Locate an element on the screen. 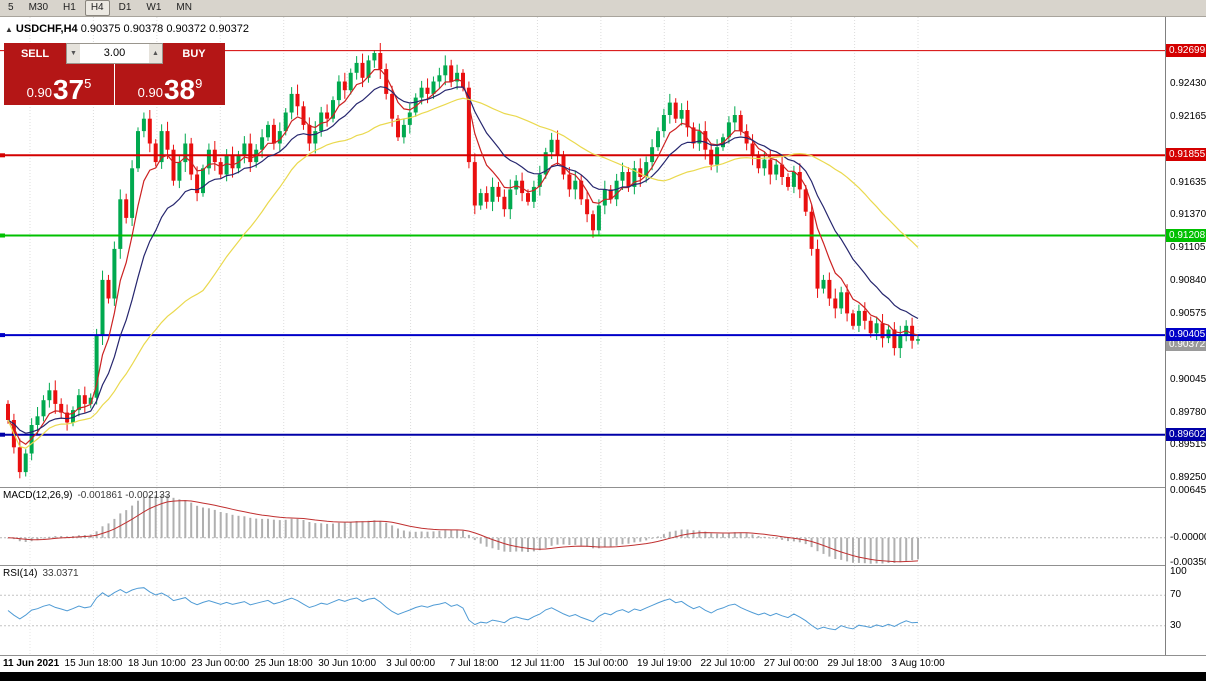 This screenshot has height=681, width=1206. macd-grid is located at coordinates (474, 526).